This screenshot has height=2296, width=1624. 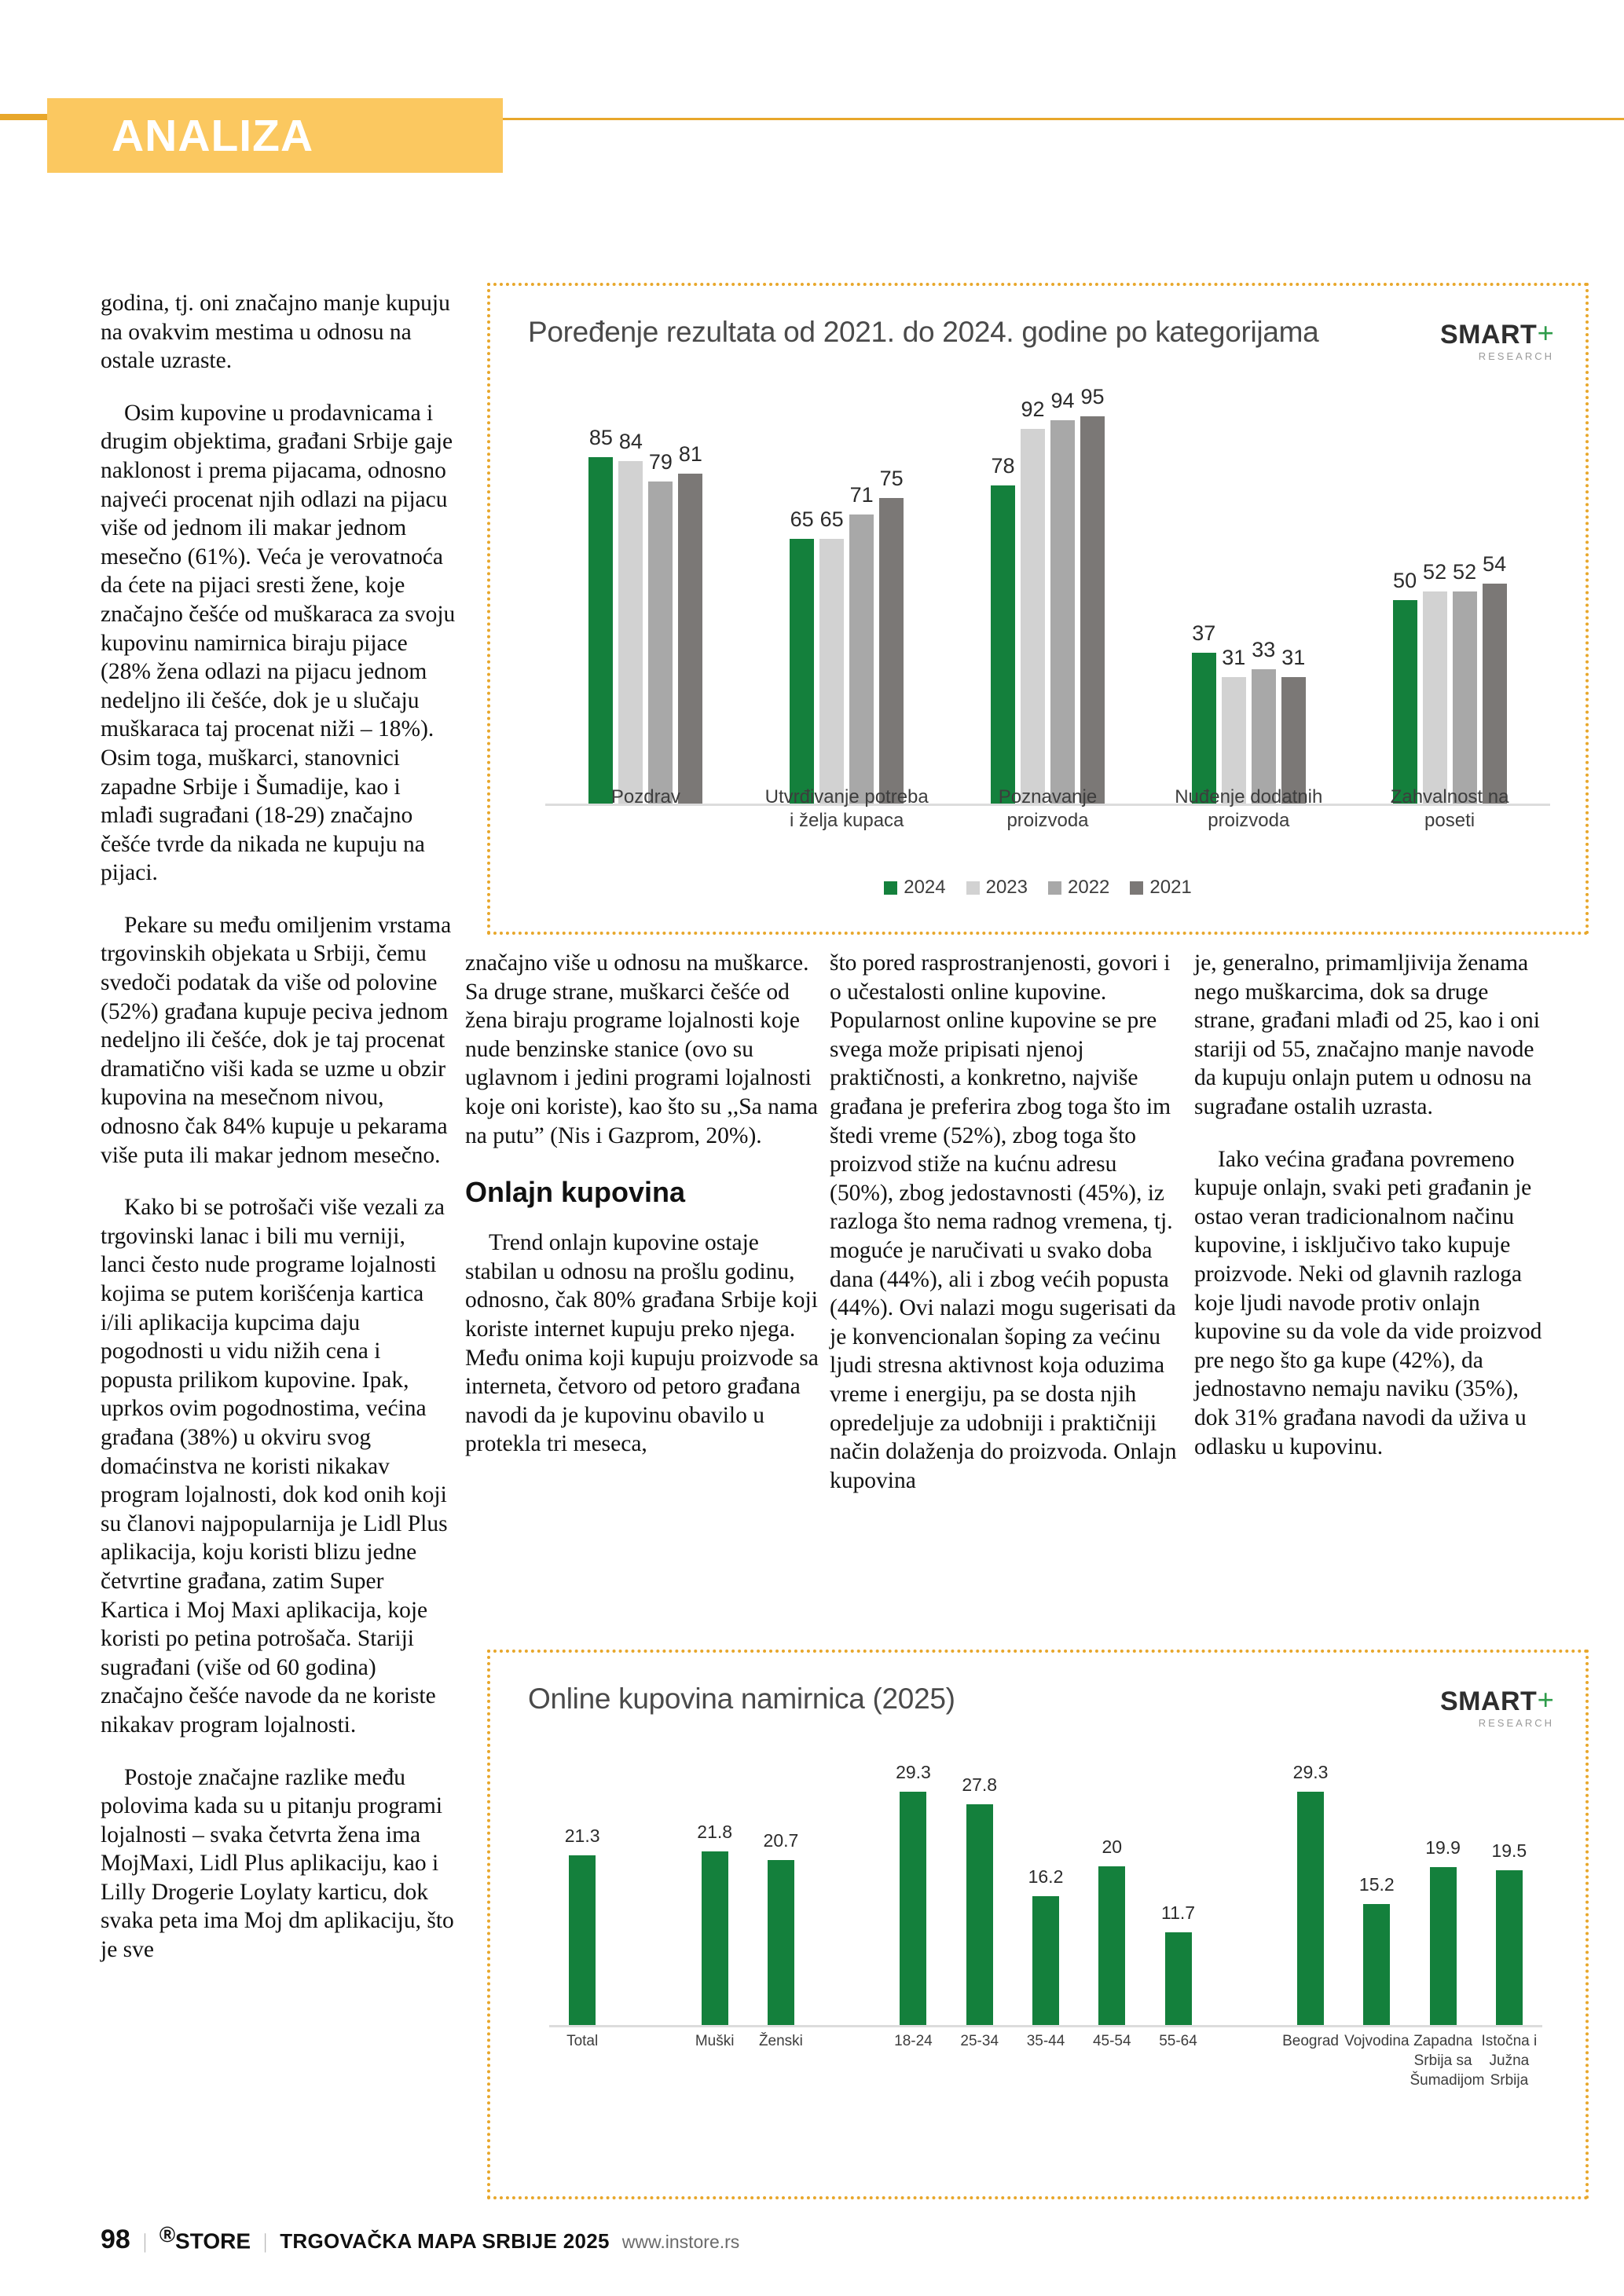 I want to click on bar-slot: 79, so click(x=660, y=600).